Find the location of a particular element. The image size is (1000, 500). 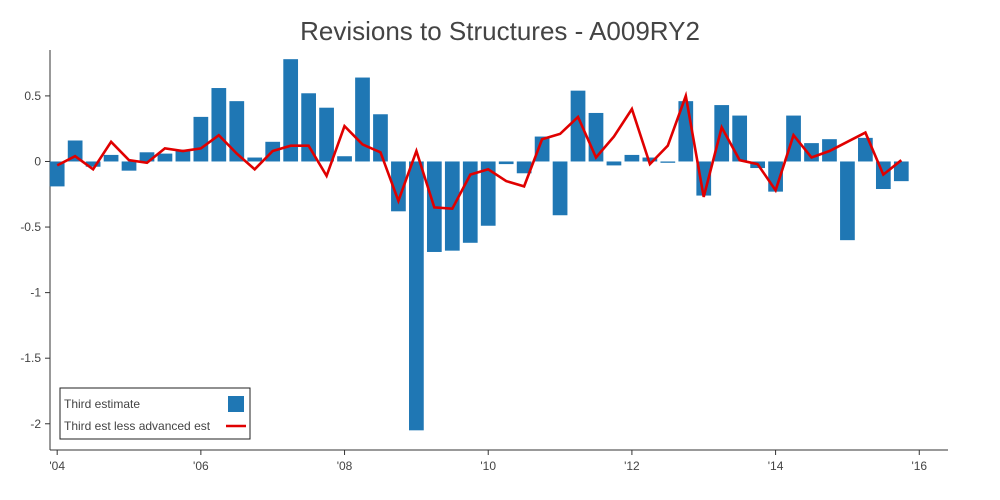

legend-label-line: Third est less advanced est is located at coordinates (137, 426).